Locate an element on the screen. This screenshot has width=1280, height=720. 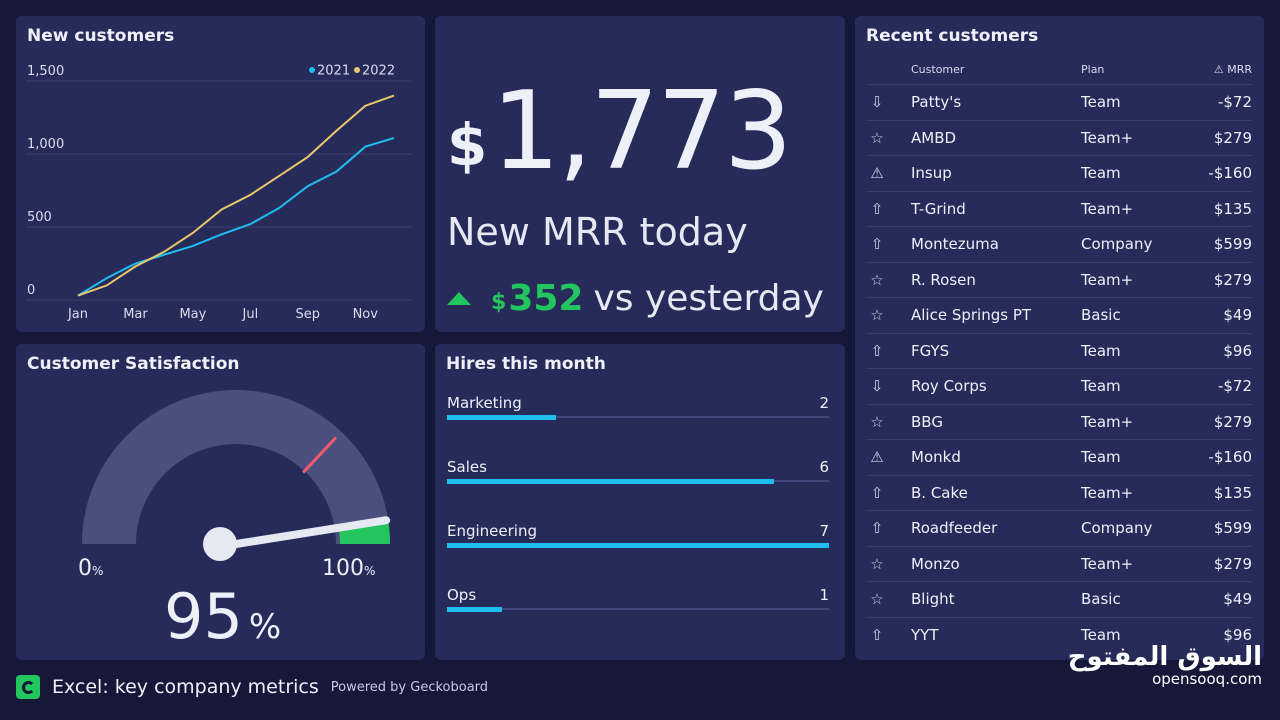
table-row: ⇧ YYT Team $96 is located at coordinates (1059, 634).